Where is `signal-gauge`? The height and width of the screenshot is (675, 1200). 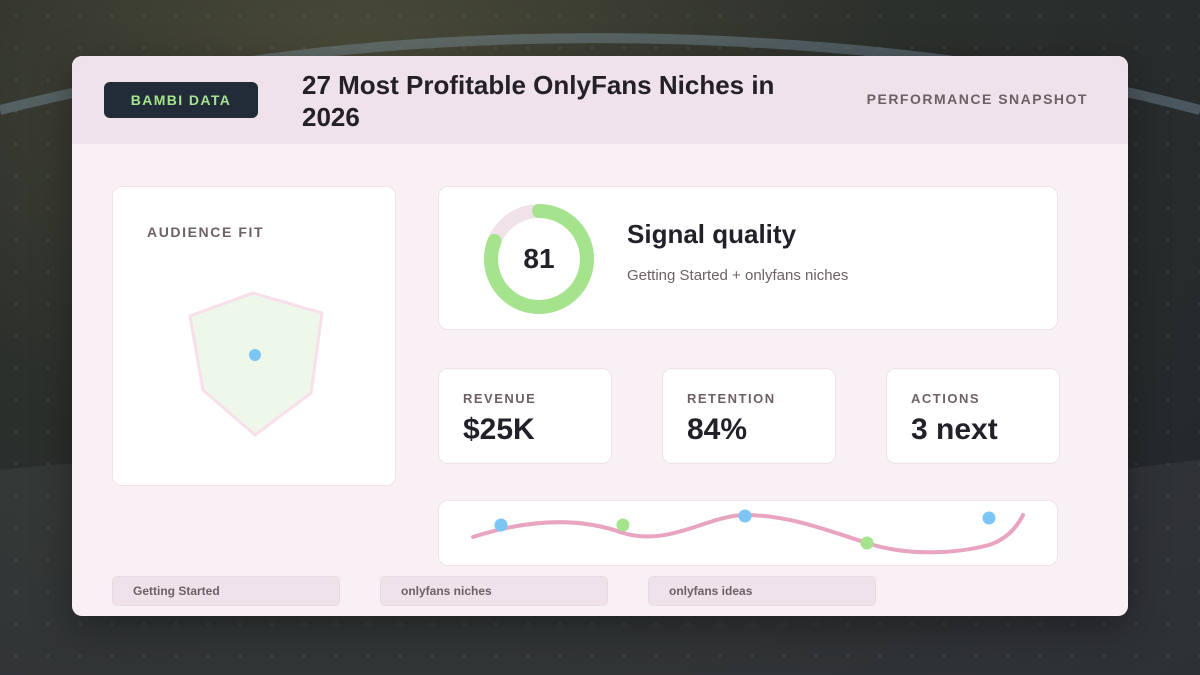
signal-gauge is located at coordinates (539, 259).